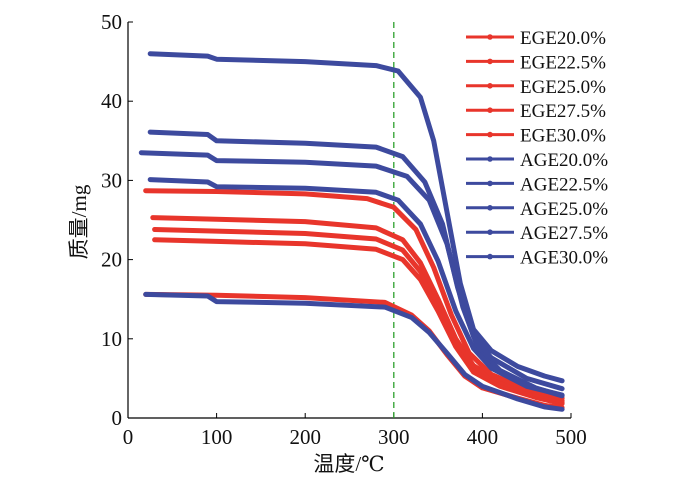 Image resolution: width=700 pixels, height=487 pixels. Describe the element at coordinates (217, 437) in the screenshot. I see `x-tick-label: 100` at that location.